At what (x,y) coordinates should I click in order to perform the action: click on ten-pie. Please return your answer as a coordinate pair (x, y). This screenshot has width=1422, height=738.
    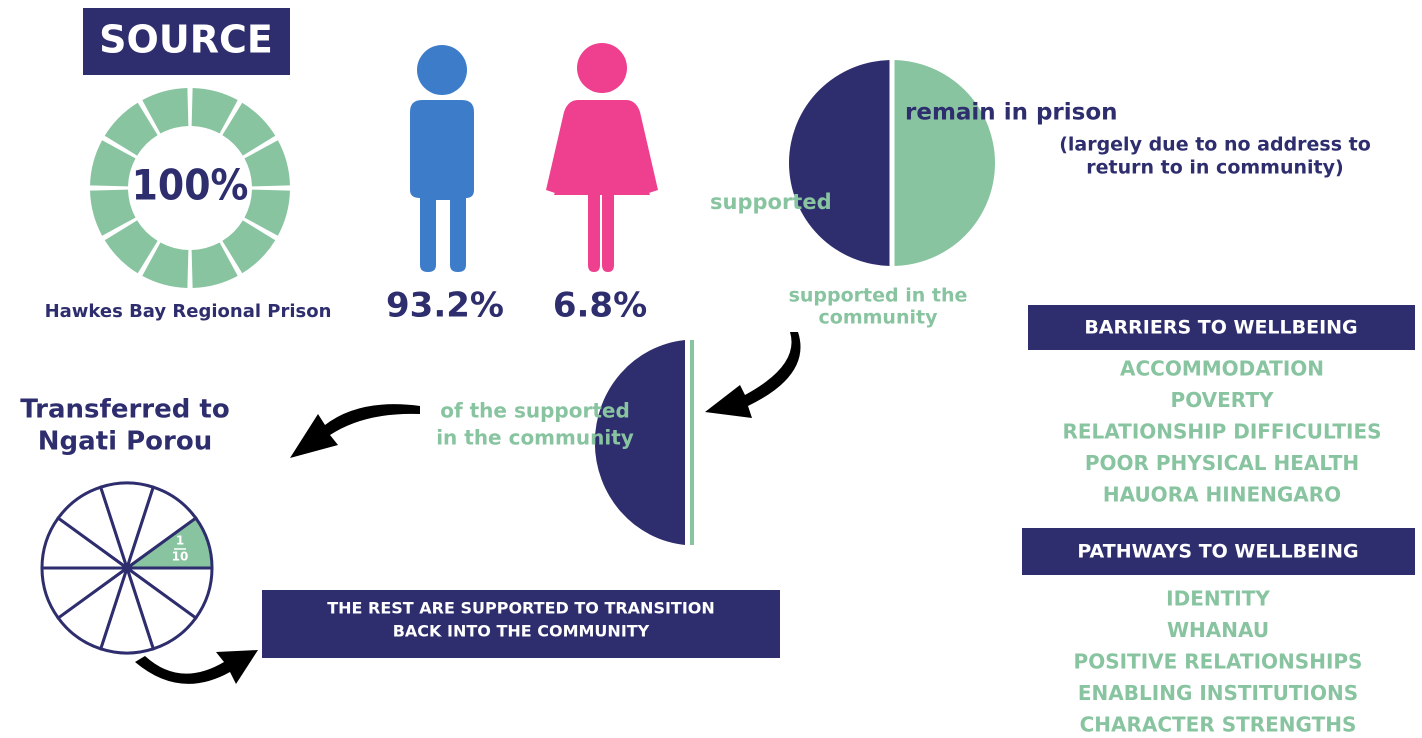
    Looking at the image, I should click on (127, 568).